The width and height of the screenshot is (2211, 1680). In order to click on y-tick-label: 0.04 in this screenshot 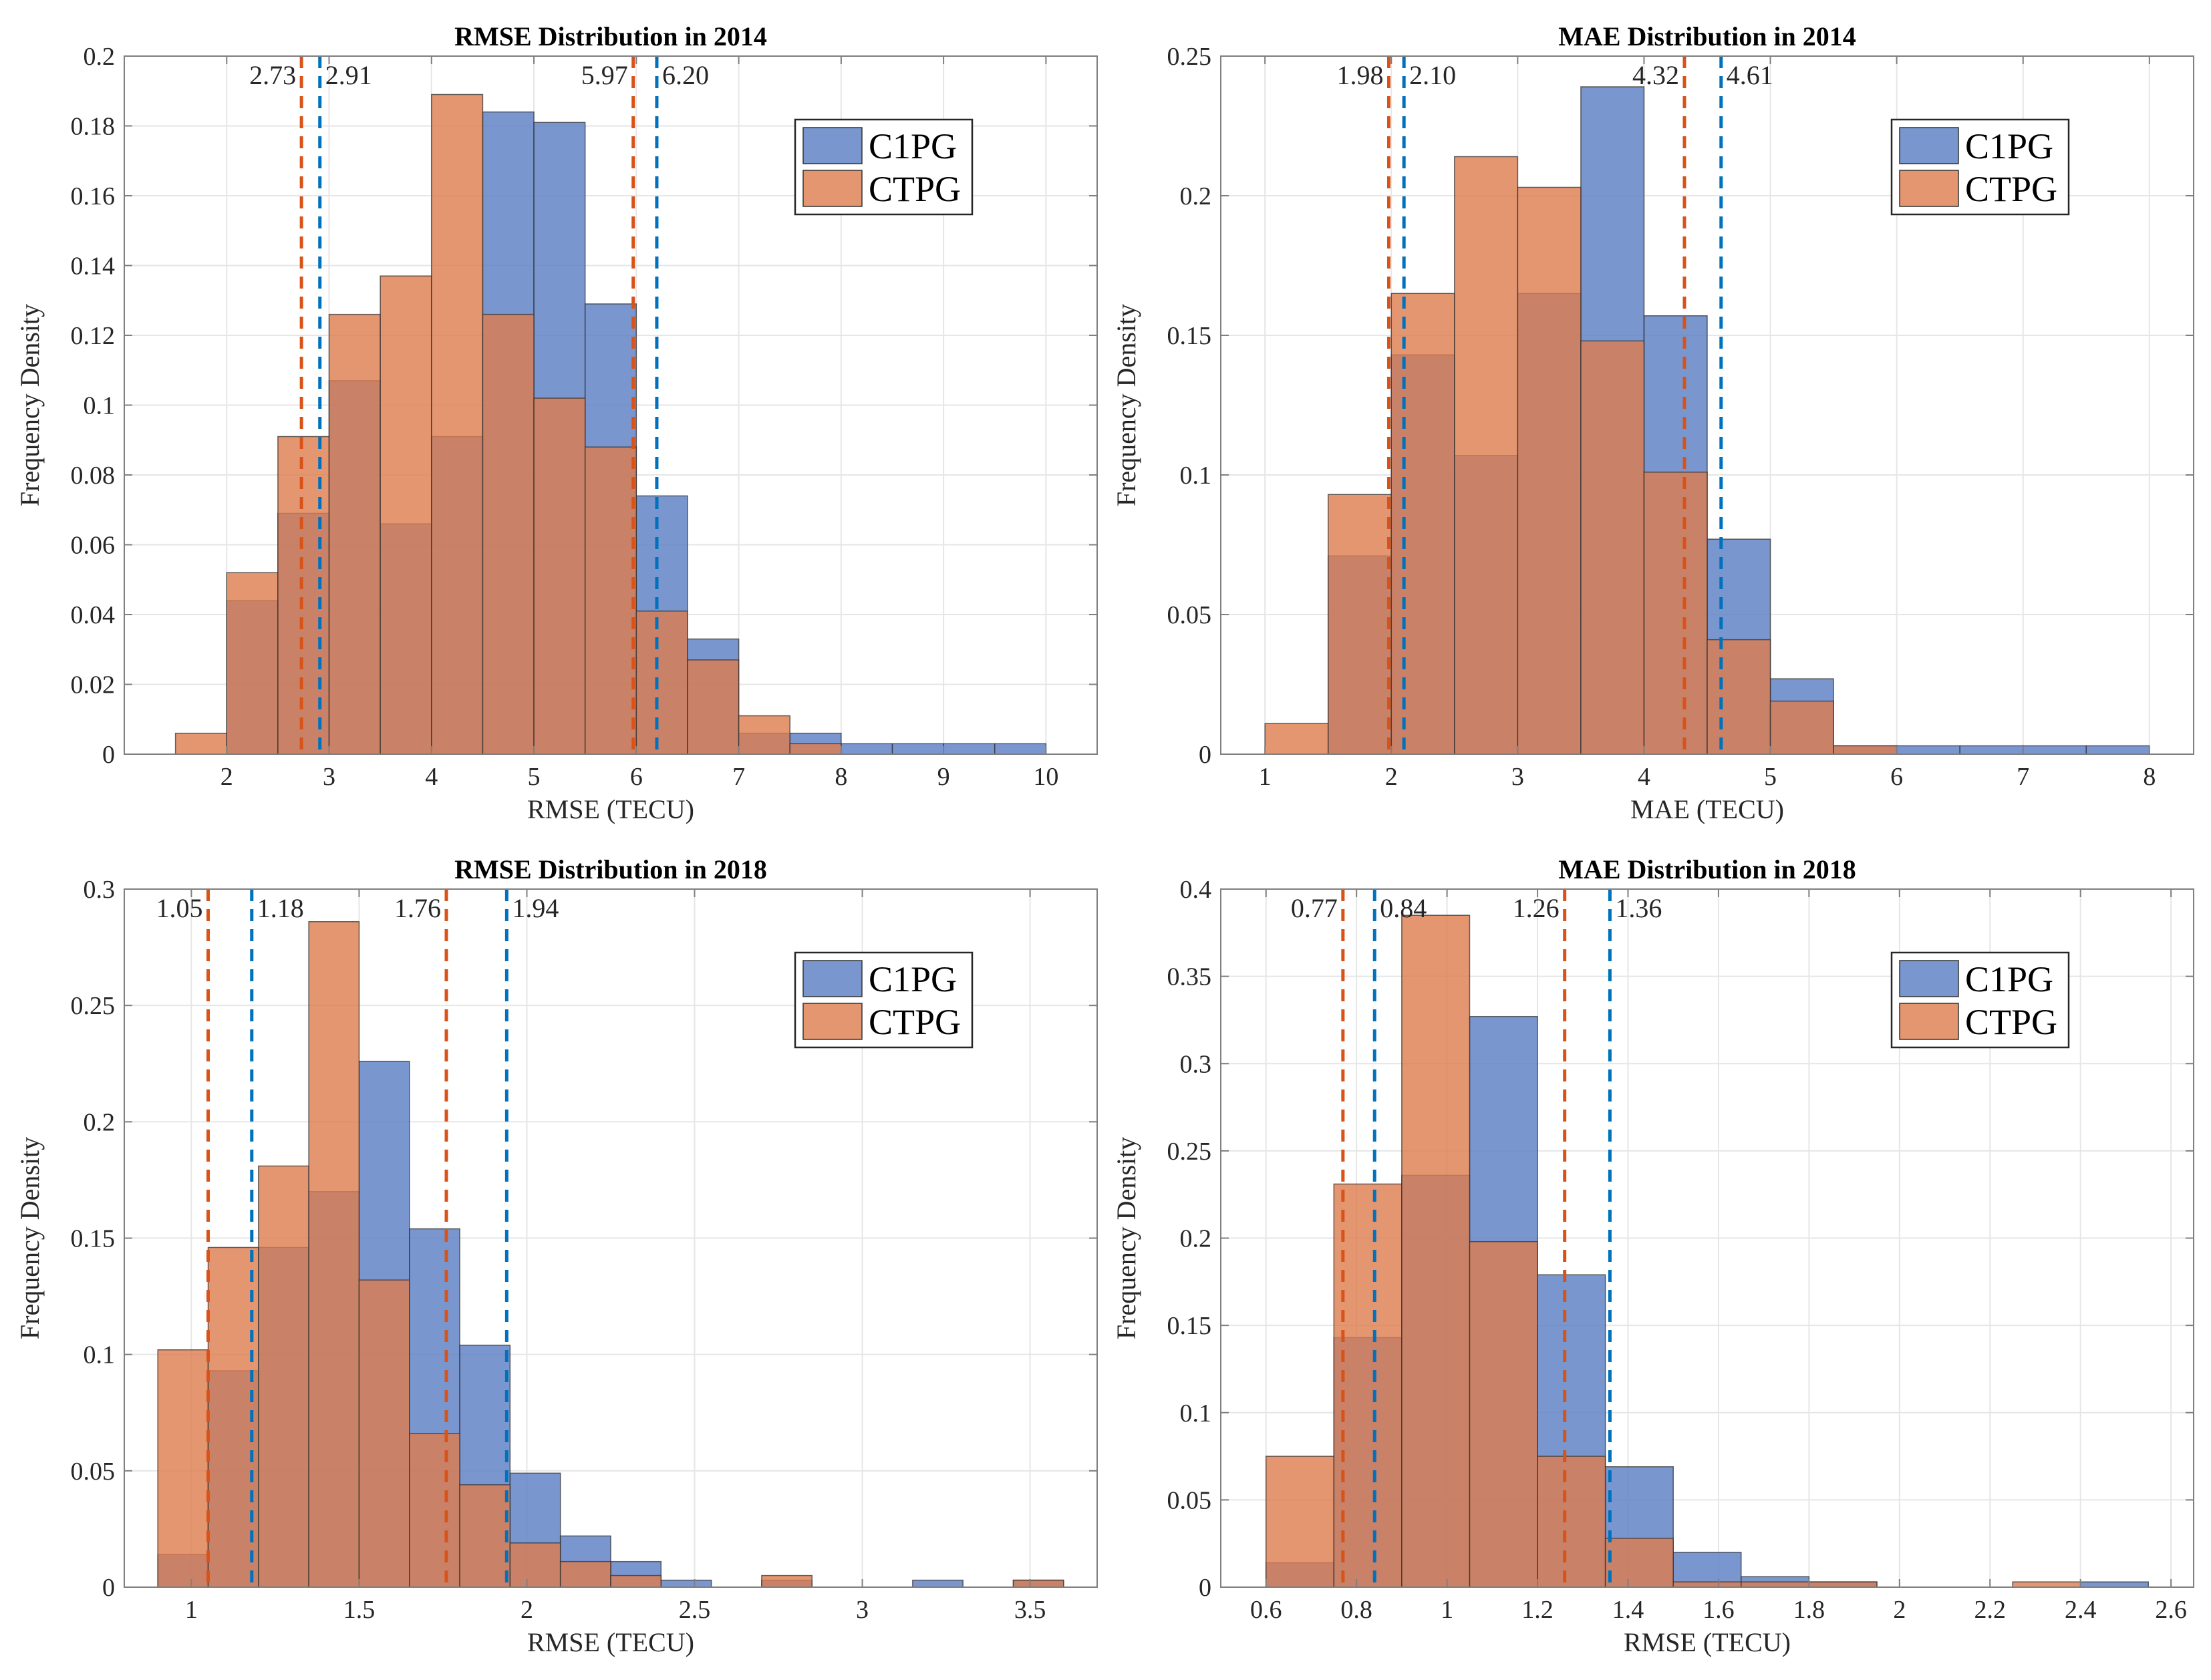, I will do `click(93, 615)`.